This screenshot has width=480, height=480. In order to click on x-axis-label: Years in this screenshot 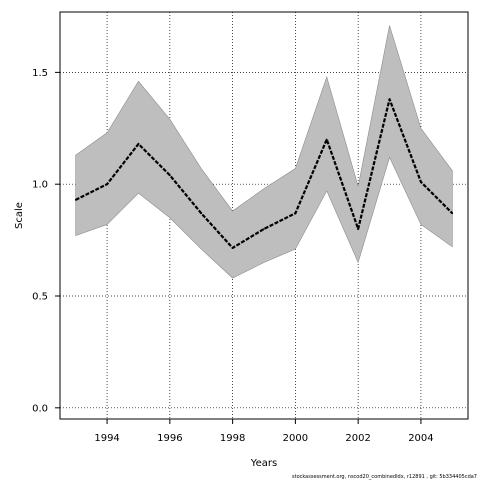, I will do `click(263, 463)`.